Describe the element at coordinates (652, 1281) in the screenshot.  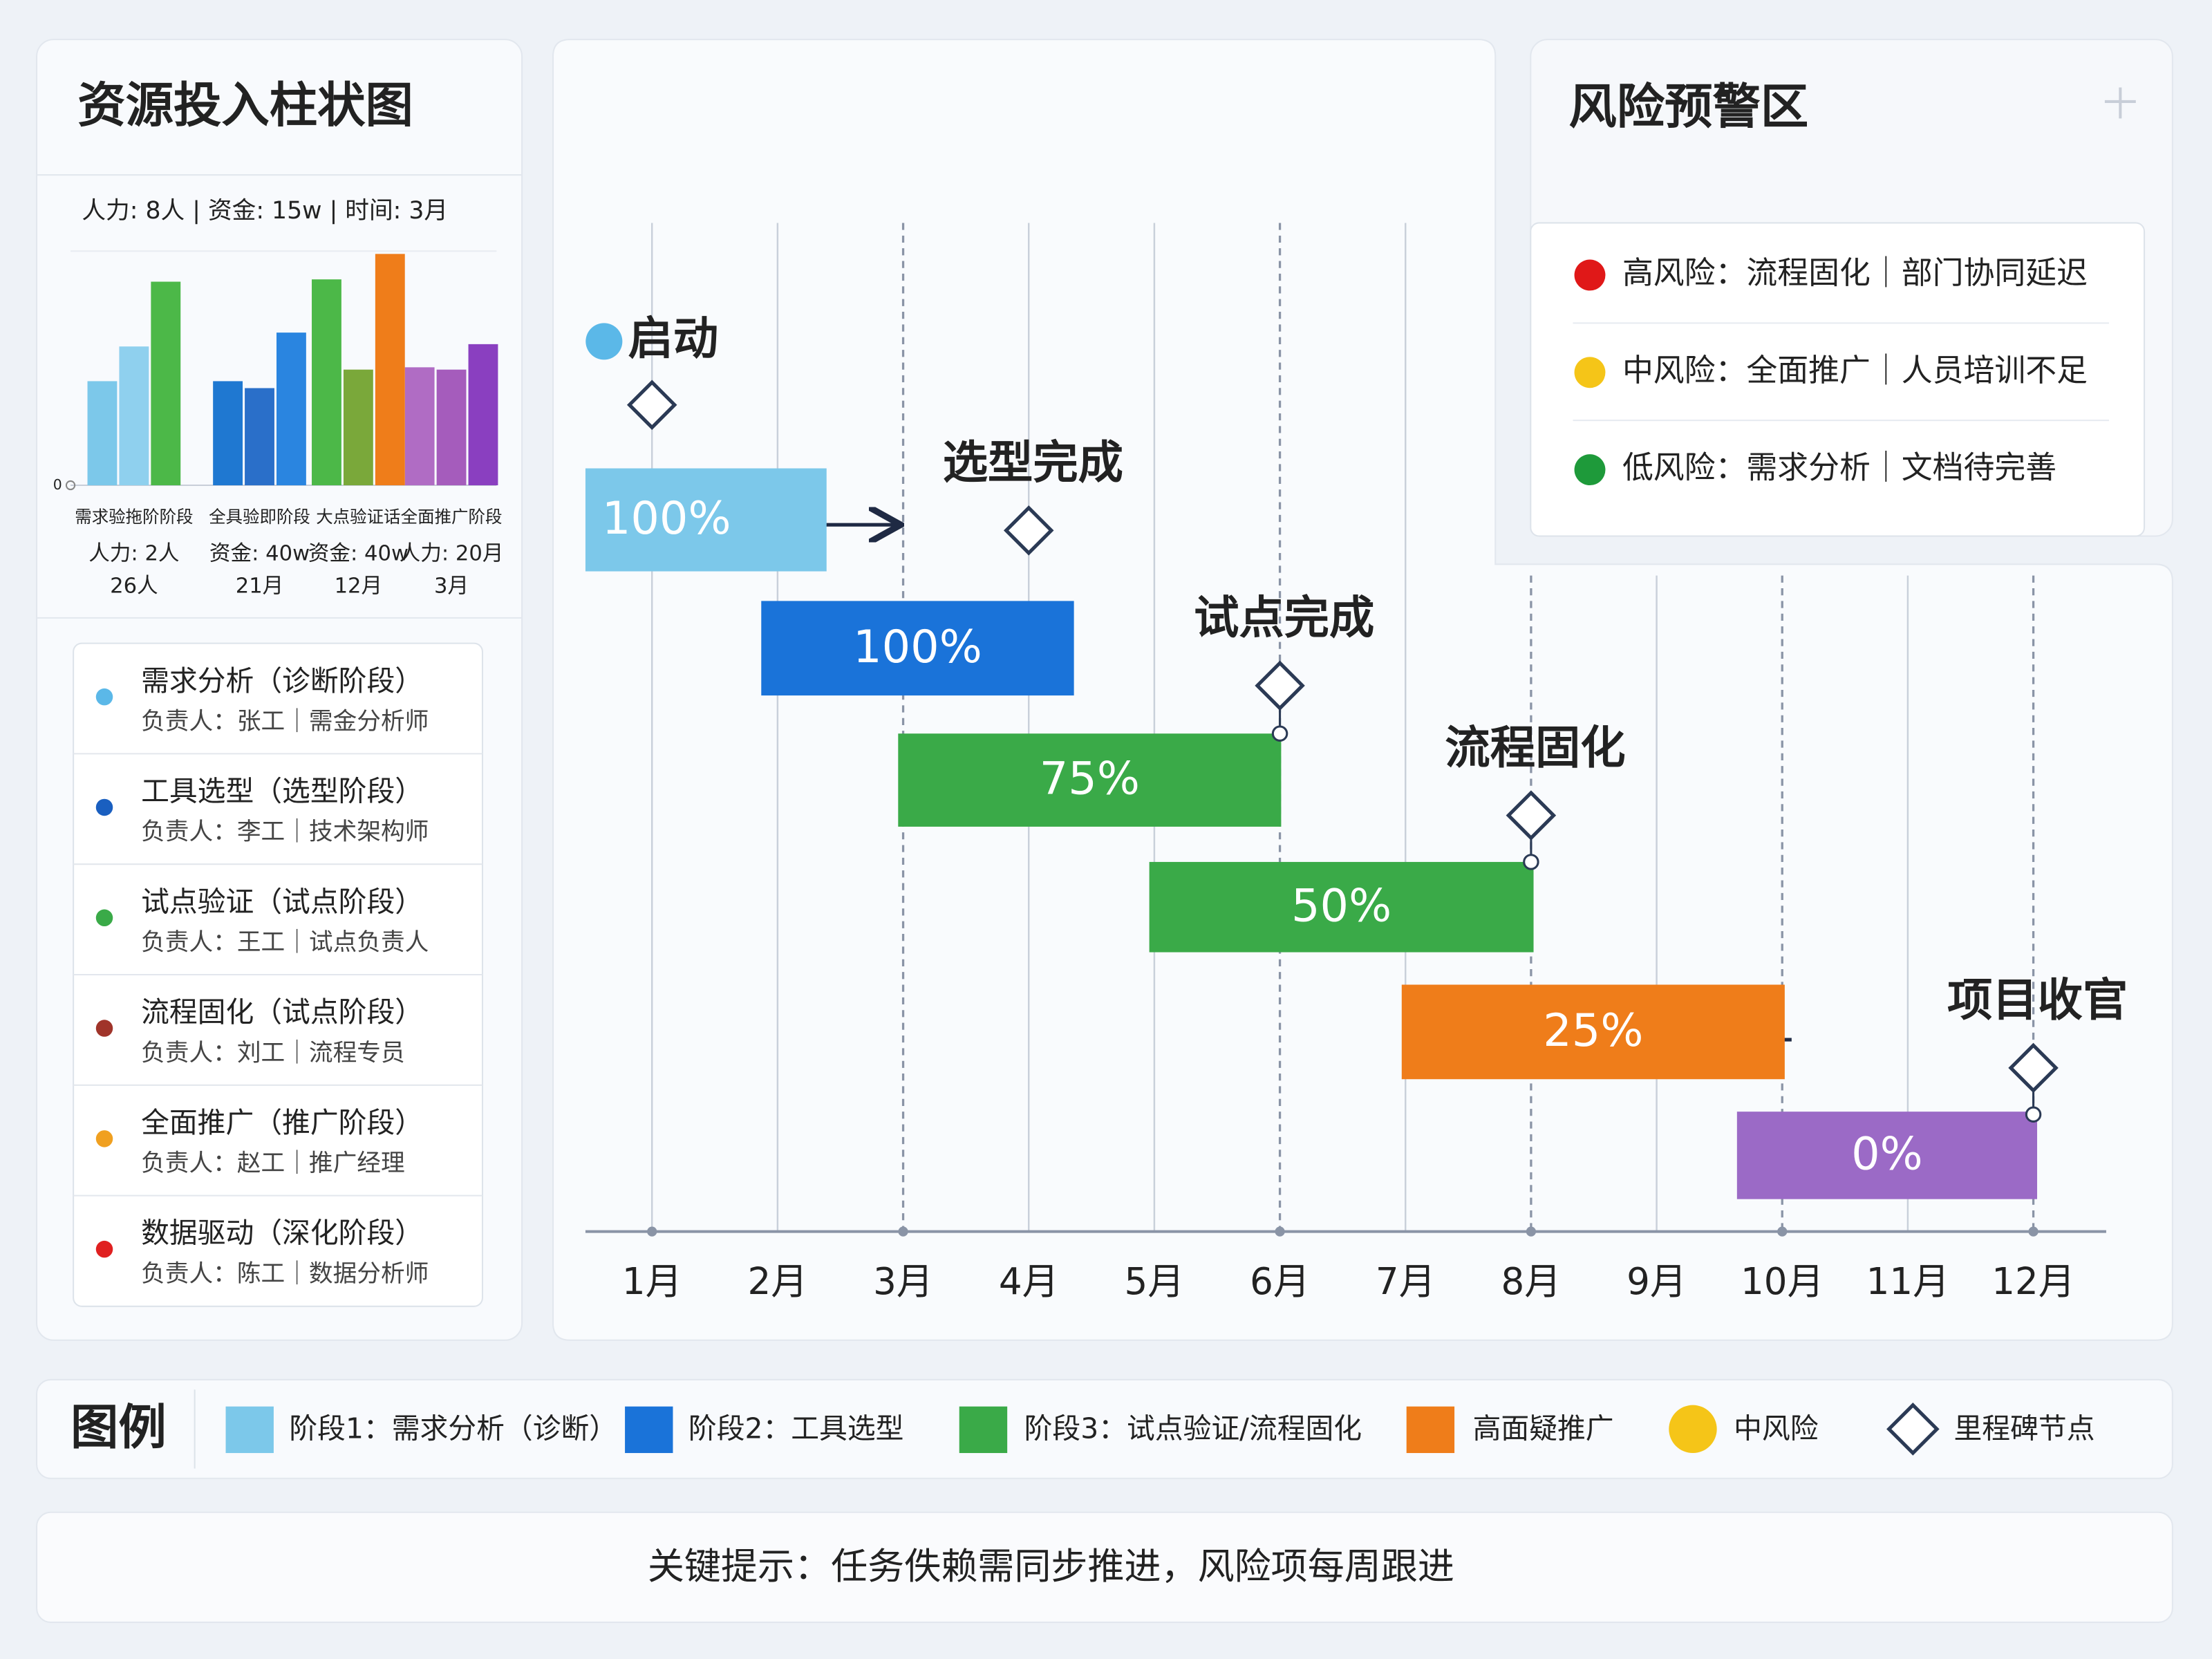
I see `x-tick-label: 1月` at that location.